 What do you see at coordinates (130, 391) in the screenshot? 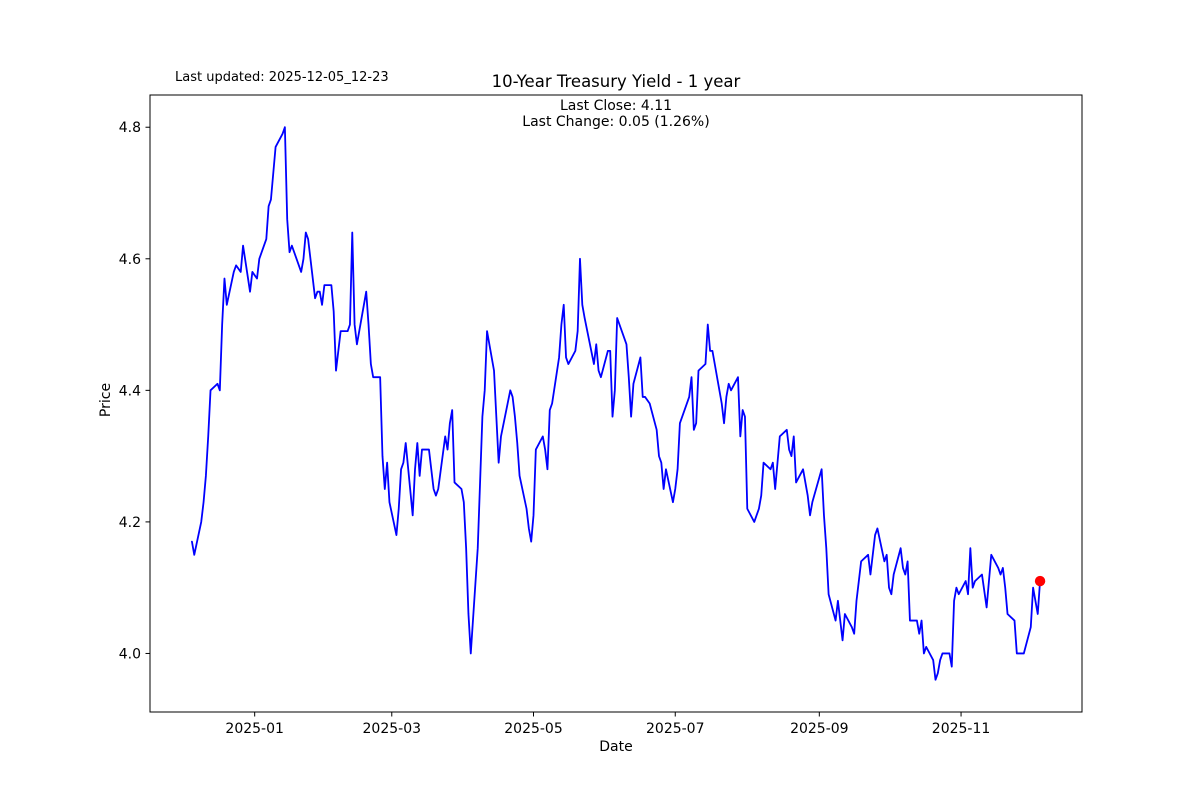
I see `y-tick-label: 4.4` at bounding box center [130, 391].